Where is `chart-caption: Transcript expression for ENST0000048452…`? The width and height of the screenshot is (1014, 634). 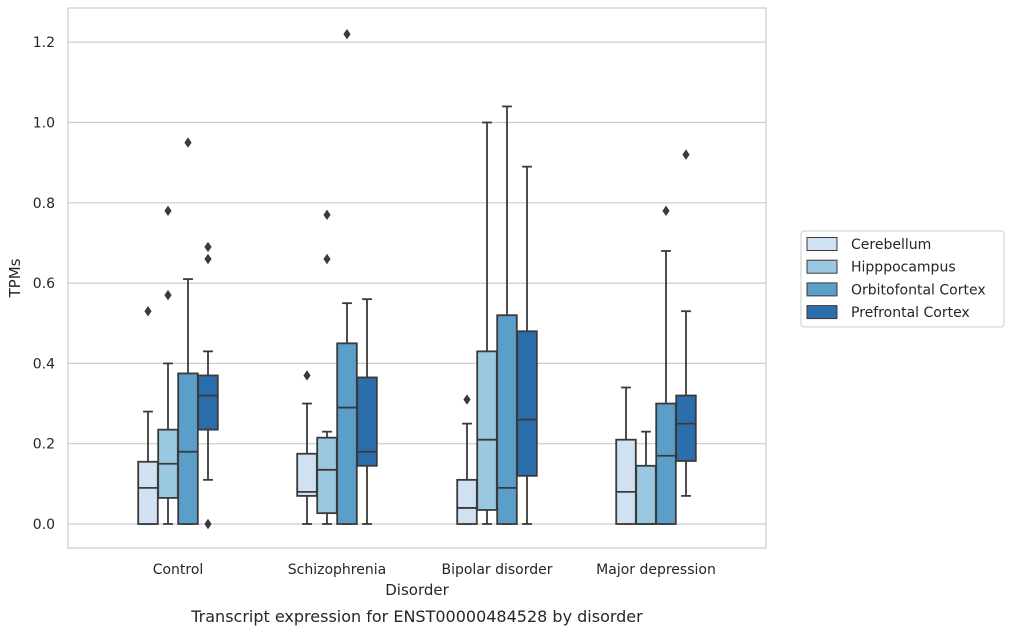 chart-caption: Transcript expression for ENST0000048452… is located at coordinates (416, 616).